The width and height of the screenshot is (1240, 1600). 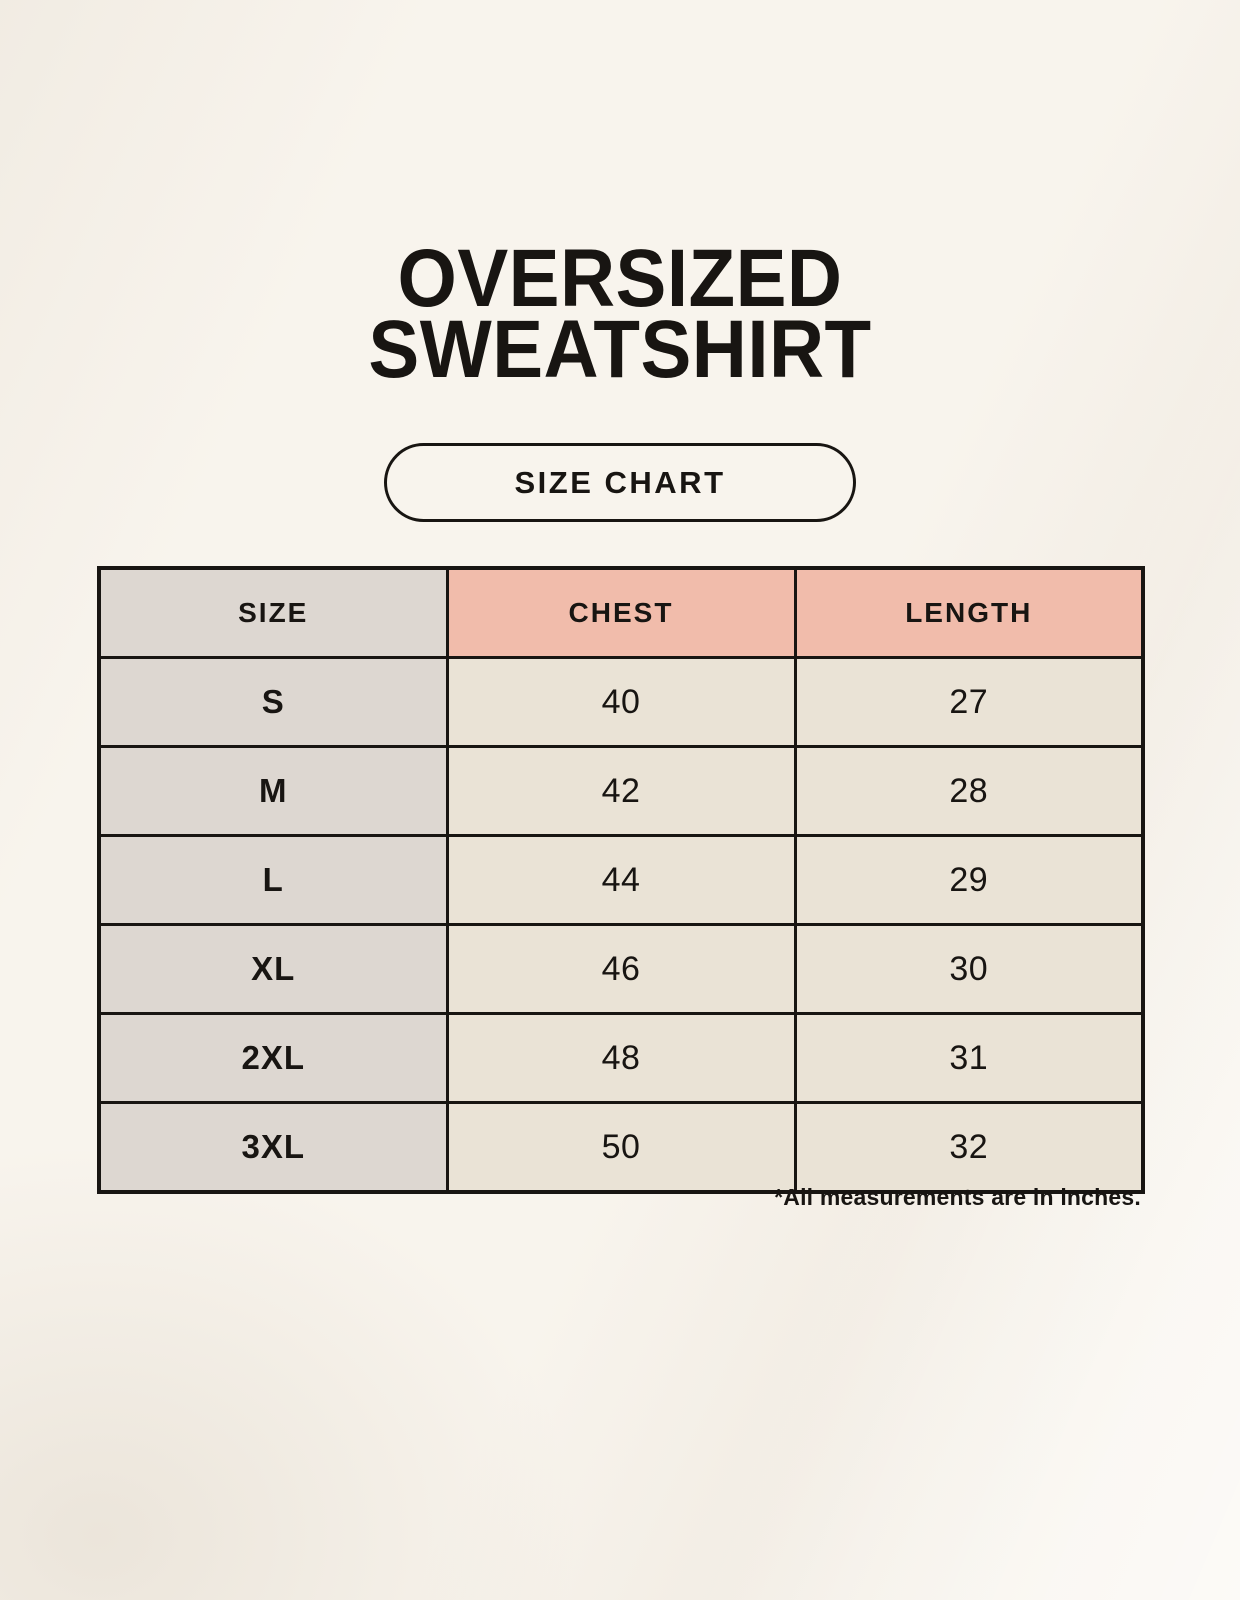 I want to click on table-header-row: SIZE CHEST LENGTH, so click(x=621, y=612).